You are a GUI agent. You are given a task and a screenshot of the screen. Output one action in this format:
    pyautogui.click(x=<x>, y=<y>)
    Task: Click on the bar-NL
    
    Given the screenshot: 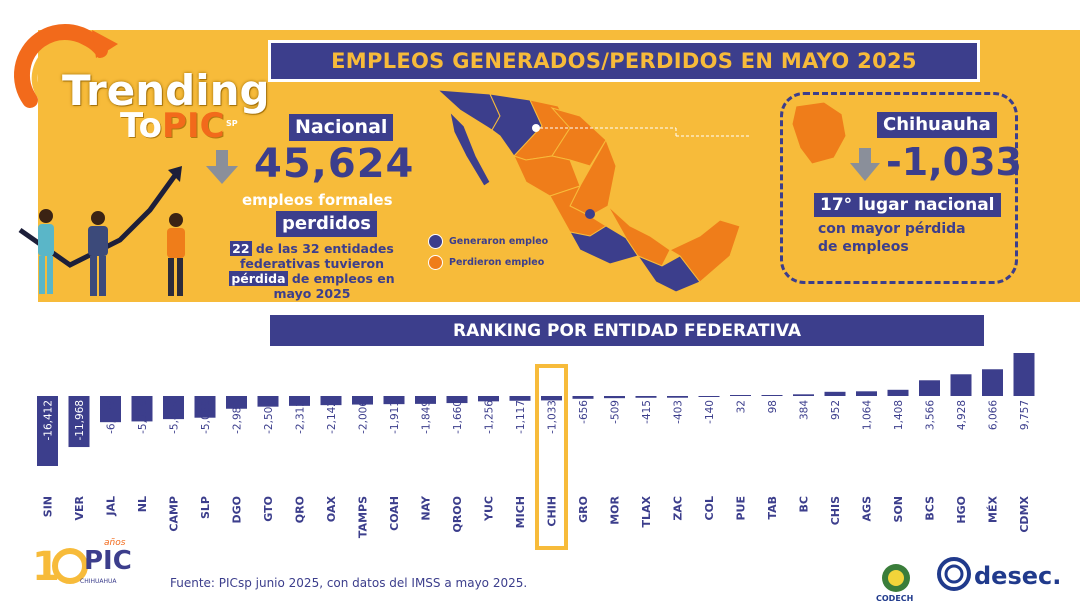 What is the action you would take?
    pyautogui.click(x=142, y=409)
    